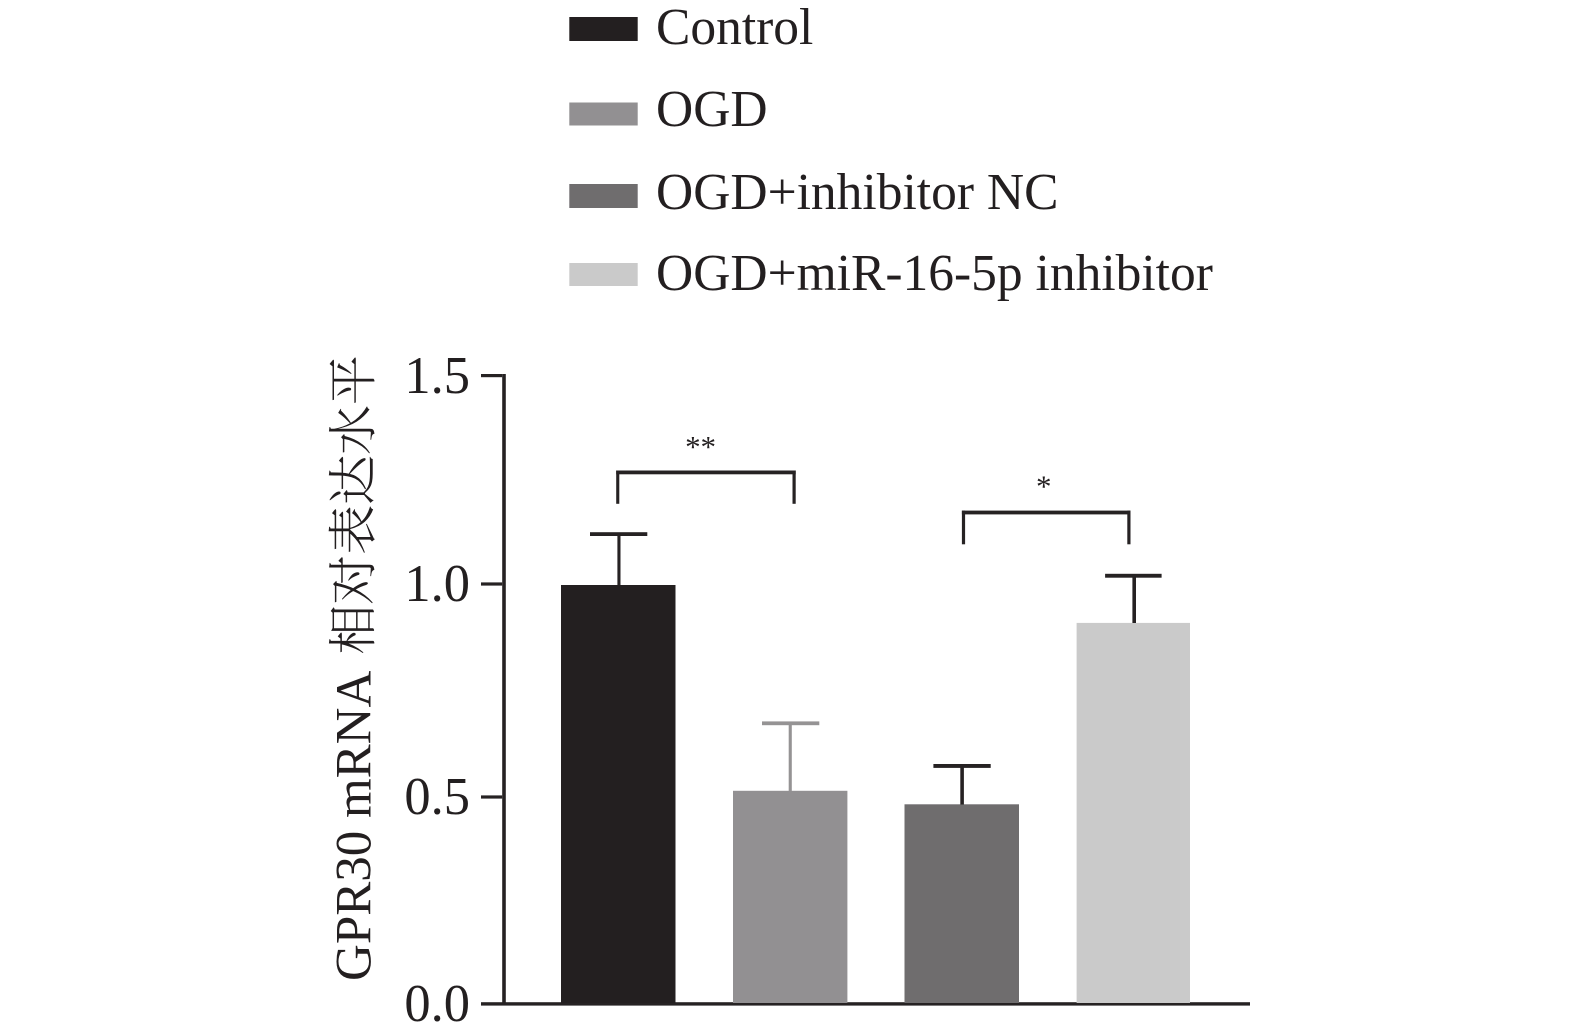 The width and height of the screenshot is (1575, 1033). What do you see at coordinates (934, 273) in the screenshot?
I see `svg-text: OGD+miR-16-5p inhibitor` at bounding box center [934, 273].